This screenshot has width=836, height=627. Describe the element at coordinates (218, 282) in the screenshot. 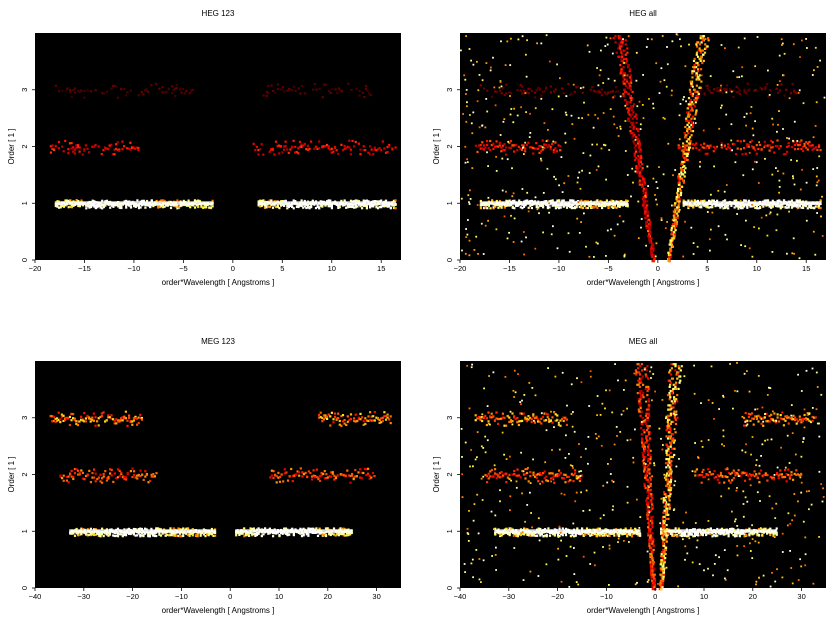

I see `x-axis-label: order*Wavelength [ Angstroms ]` at that location.